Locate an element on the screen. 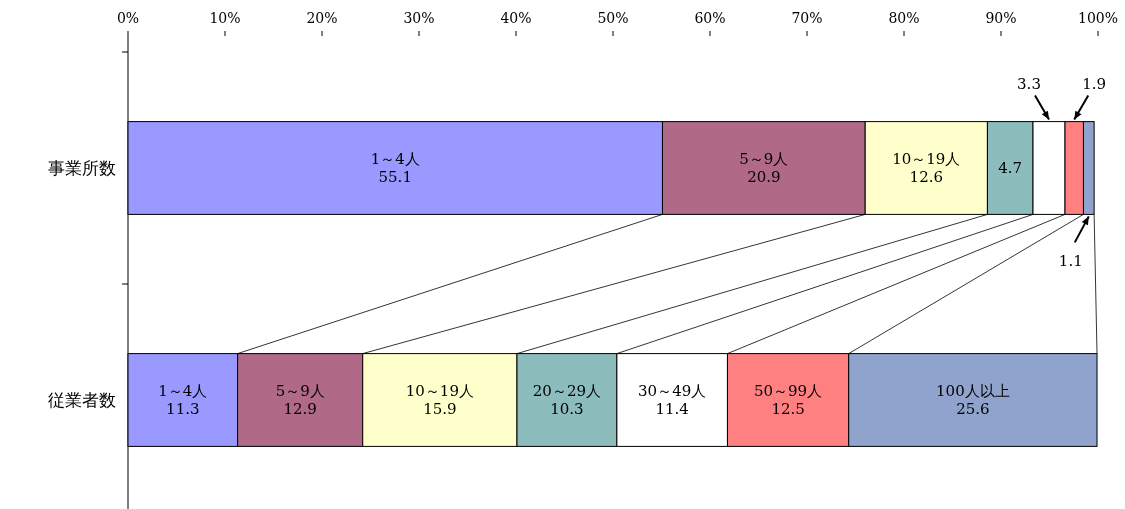 This screenshot has height=509, width=1125. data-label: 10～19人 12.6 is located at coordinates (926, 168).